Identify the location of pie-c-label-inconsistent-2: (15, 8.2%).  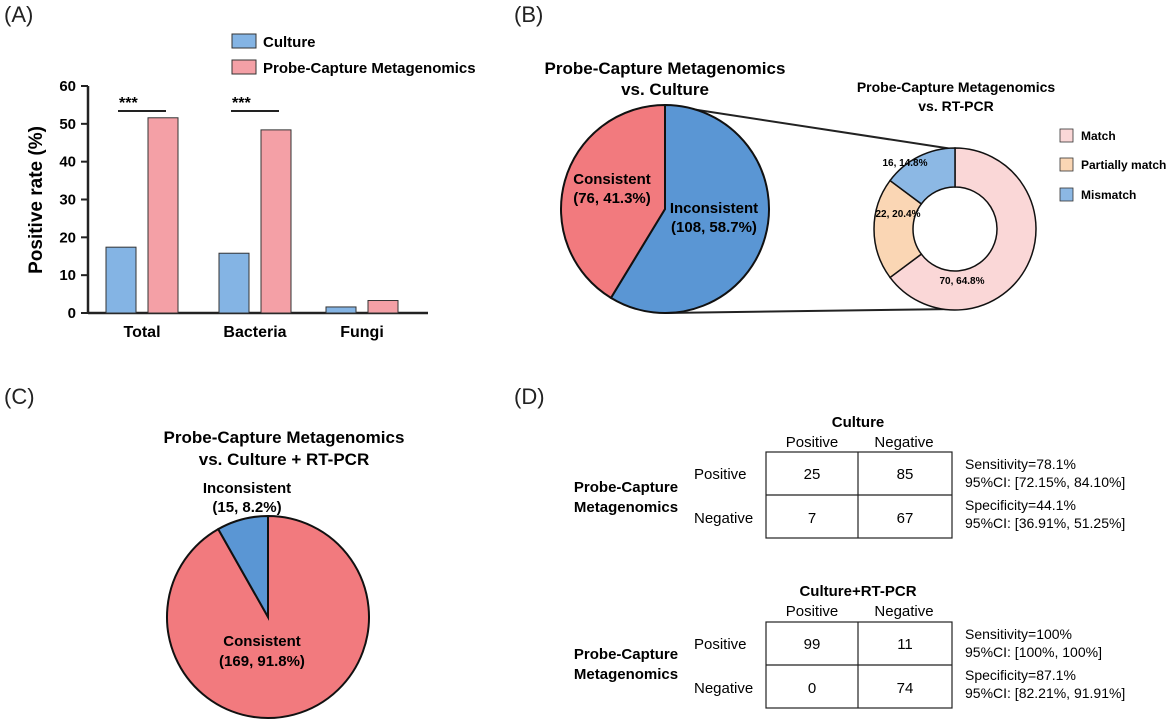
(246, 507).